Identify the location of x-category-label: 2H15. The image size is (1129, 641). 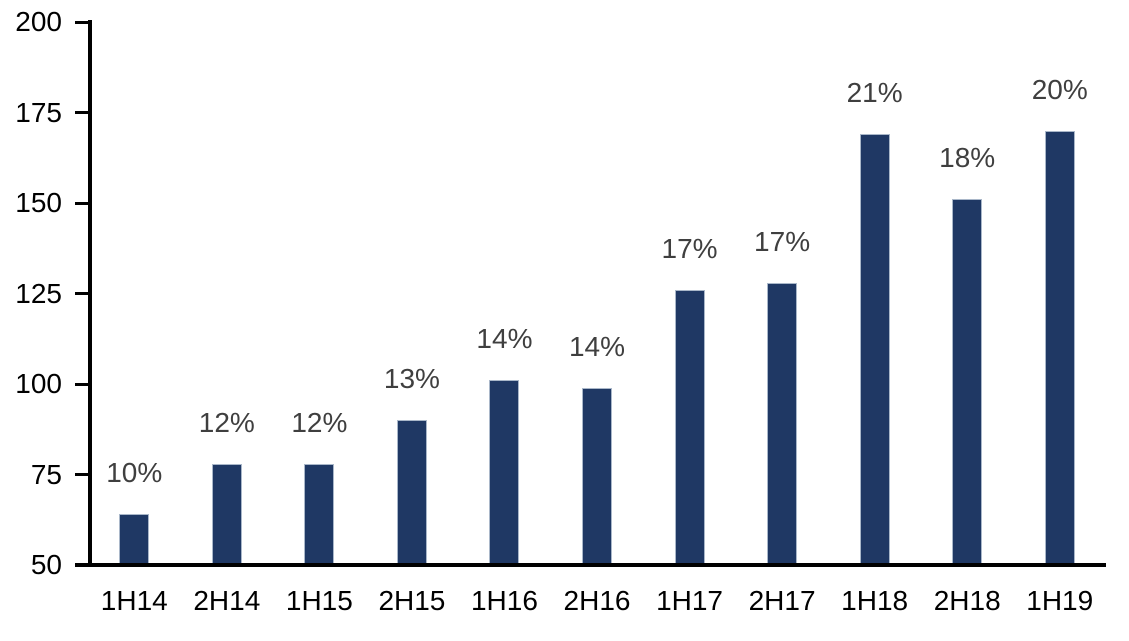
(412, 600).